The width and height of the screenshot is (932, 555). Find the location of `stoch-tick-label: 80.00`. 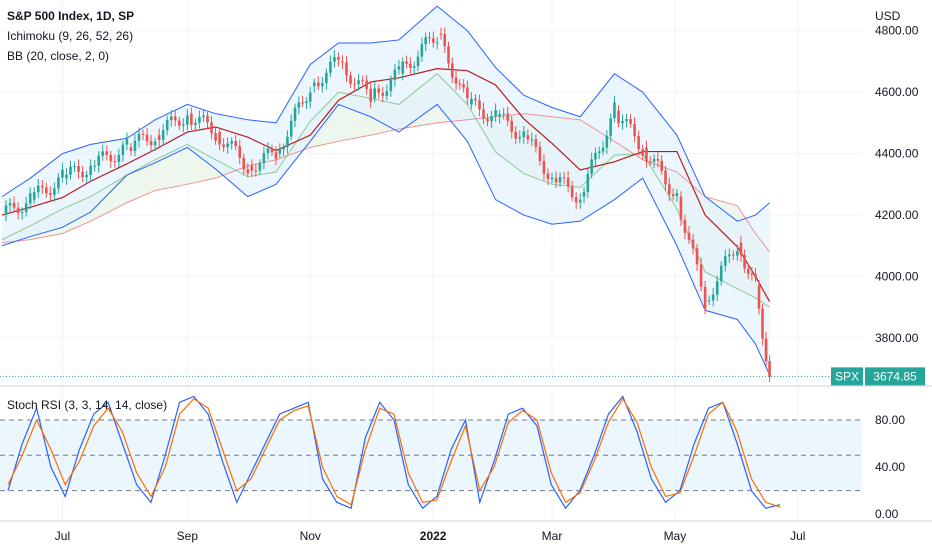

stoch-tick-label: 80.00 is located at coordinates (890, 420).